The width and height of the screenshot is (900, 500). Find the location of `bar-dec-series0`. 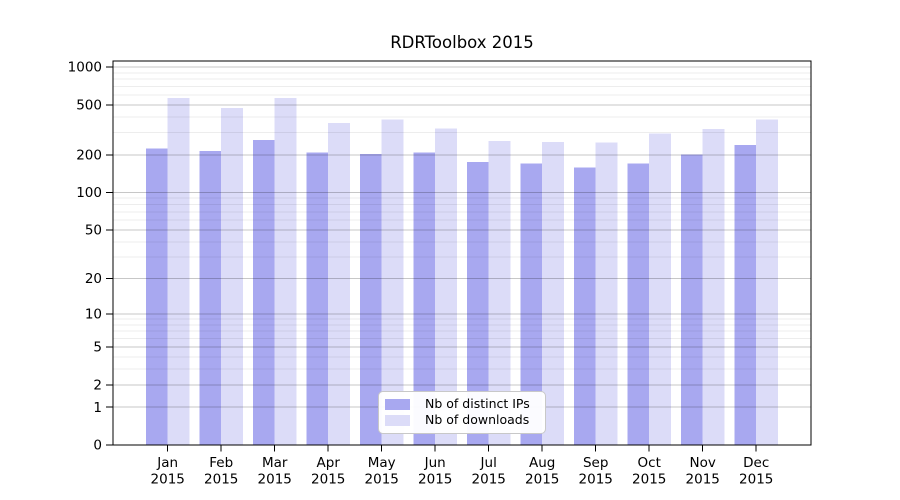

bar-dec-series0 is located at coordinates (745, 295).